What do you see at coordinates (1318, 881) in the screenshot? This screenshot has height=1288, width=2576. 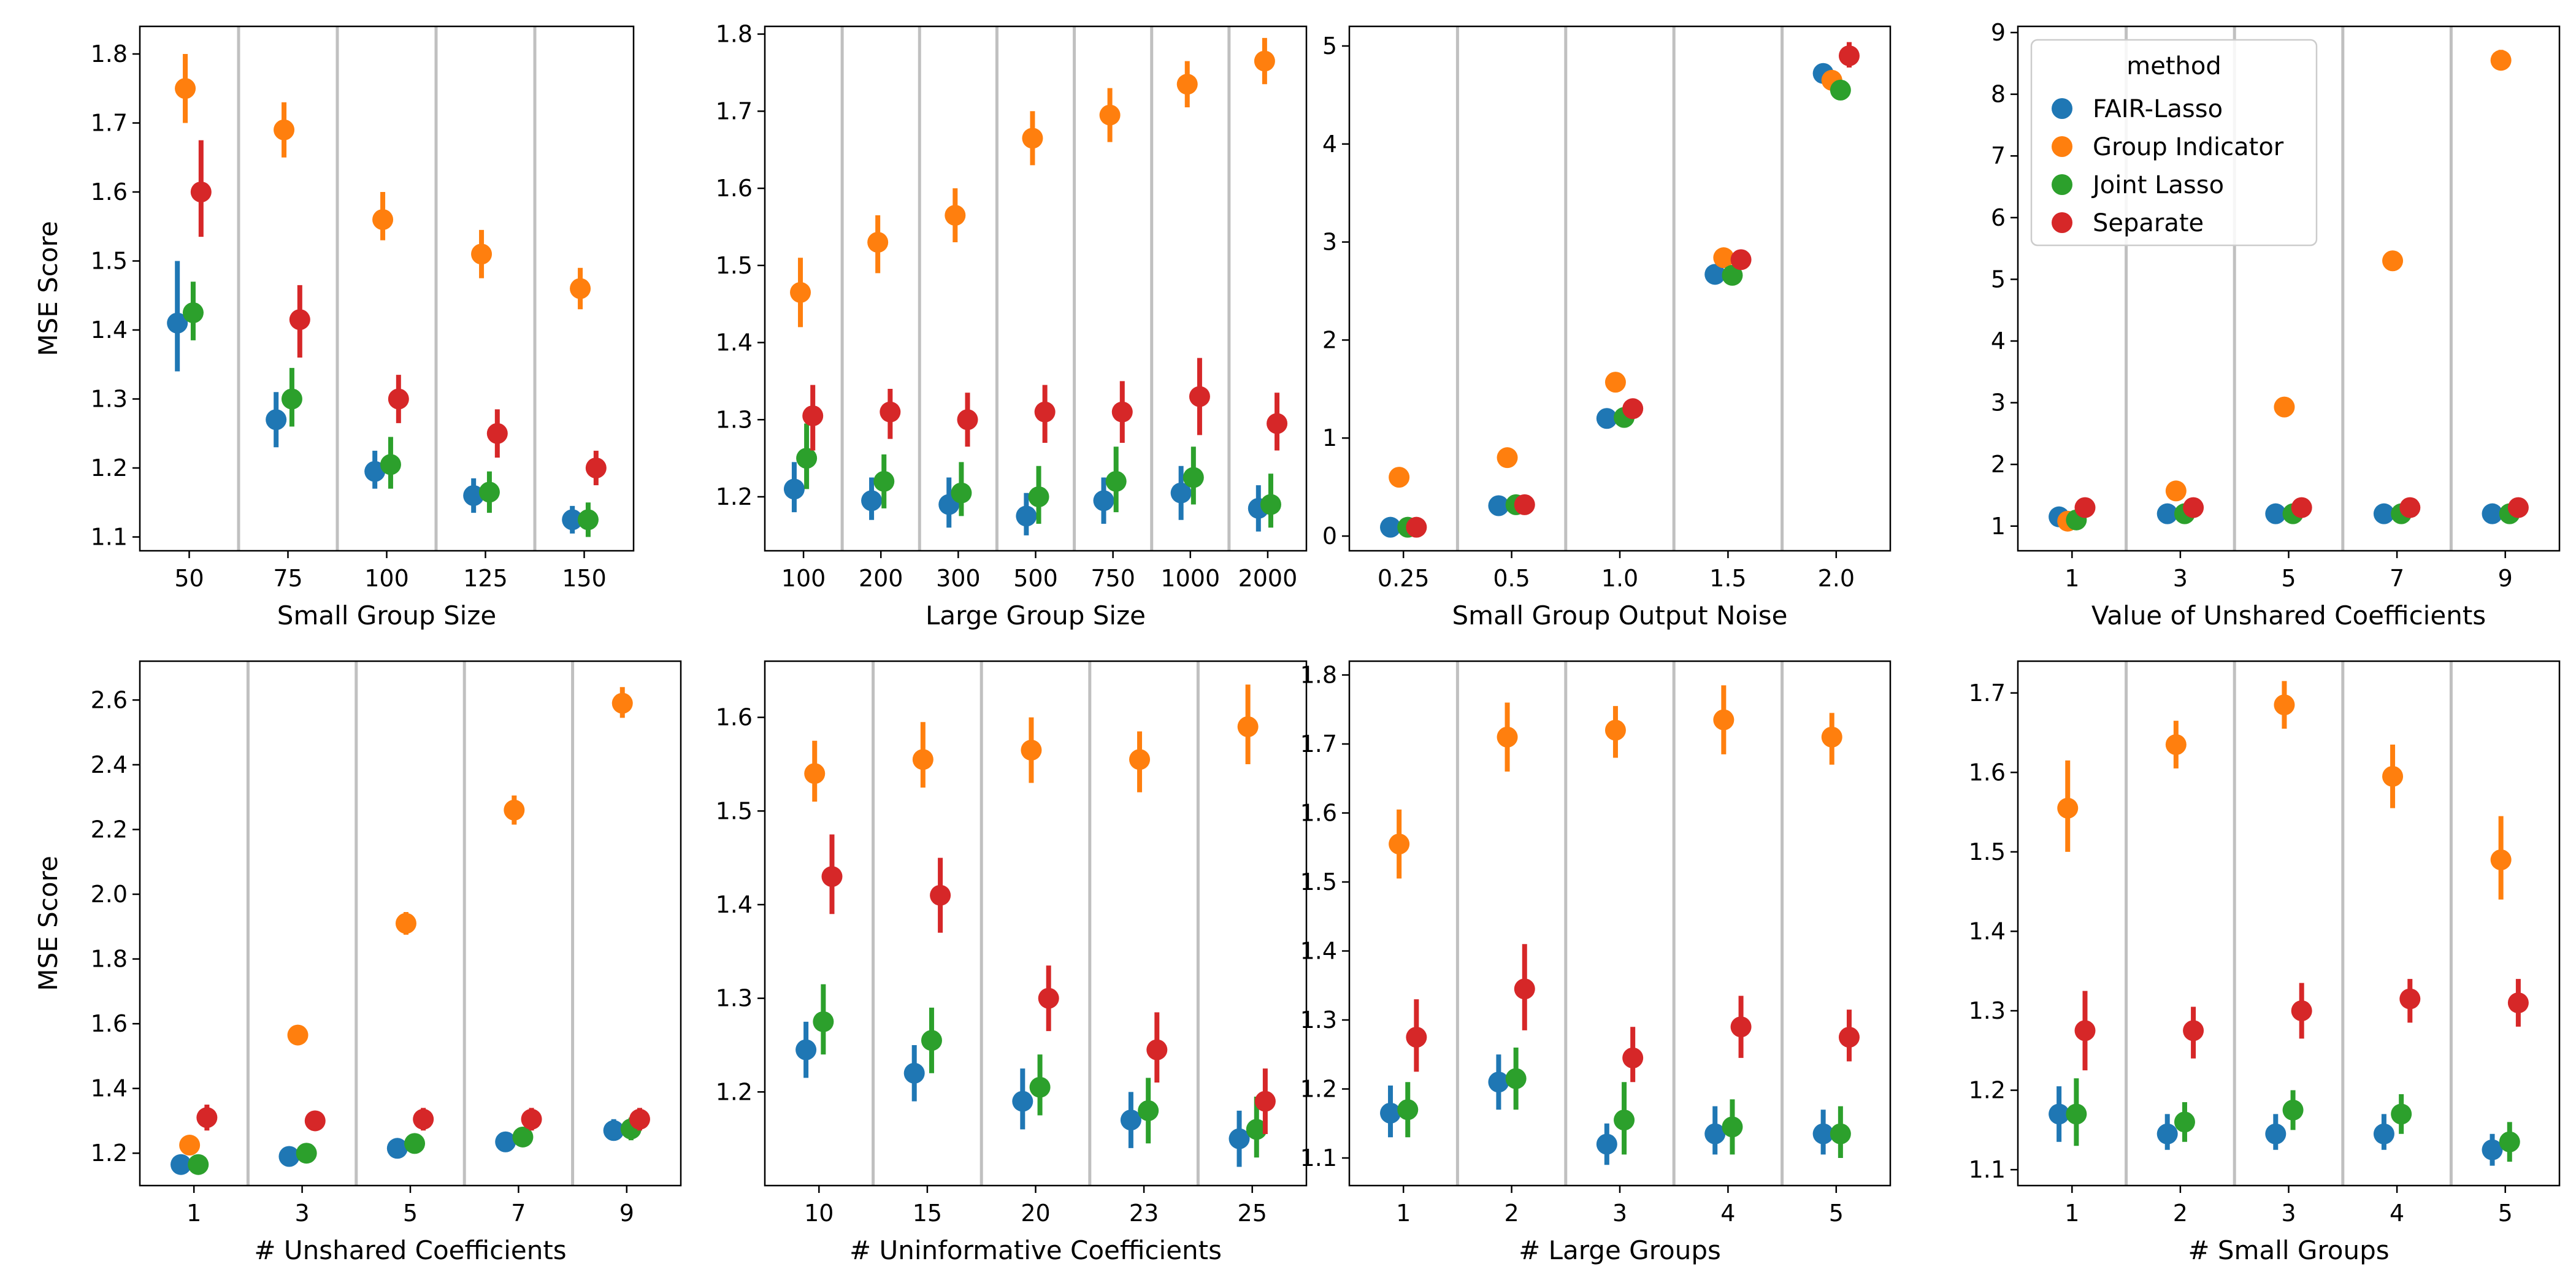 I see `y-tick-label: 1.5` at bounding box center [1318, 881].